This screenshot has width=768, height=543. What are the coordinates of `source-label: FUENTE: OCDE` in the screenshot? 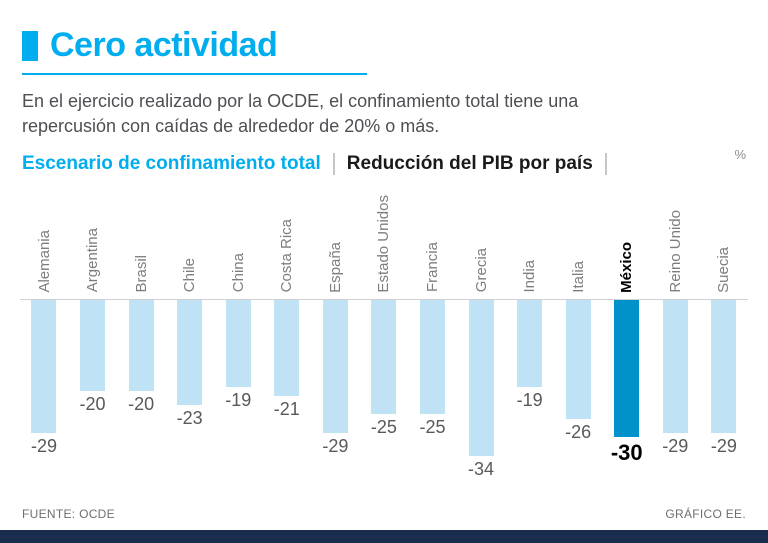 It's located at (68, 514).